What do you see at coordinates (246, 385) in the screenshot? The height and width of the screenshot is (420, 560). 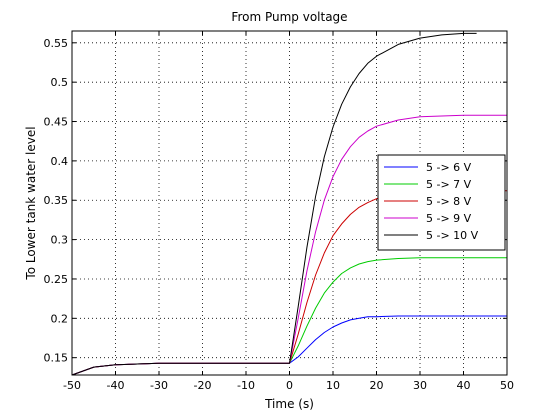 I see `x-tick-label: -10` at bounding box center [246, 385].